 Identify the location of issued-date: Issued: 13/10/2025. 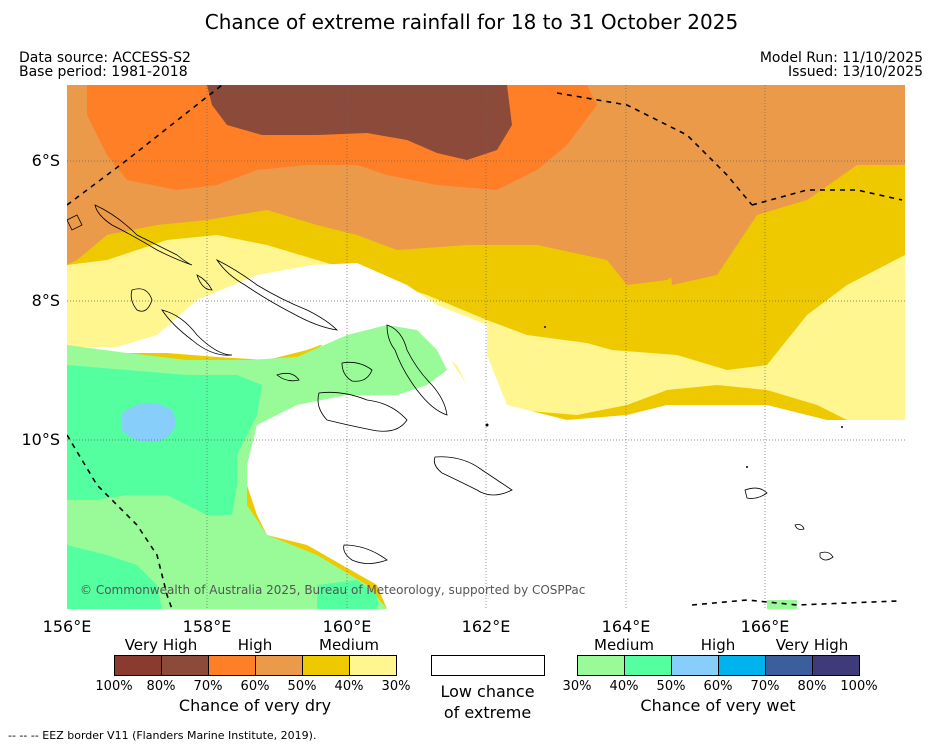
(855, 72).